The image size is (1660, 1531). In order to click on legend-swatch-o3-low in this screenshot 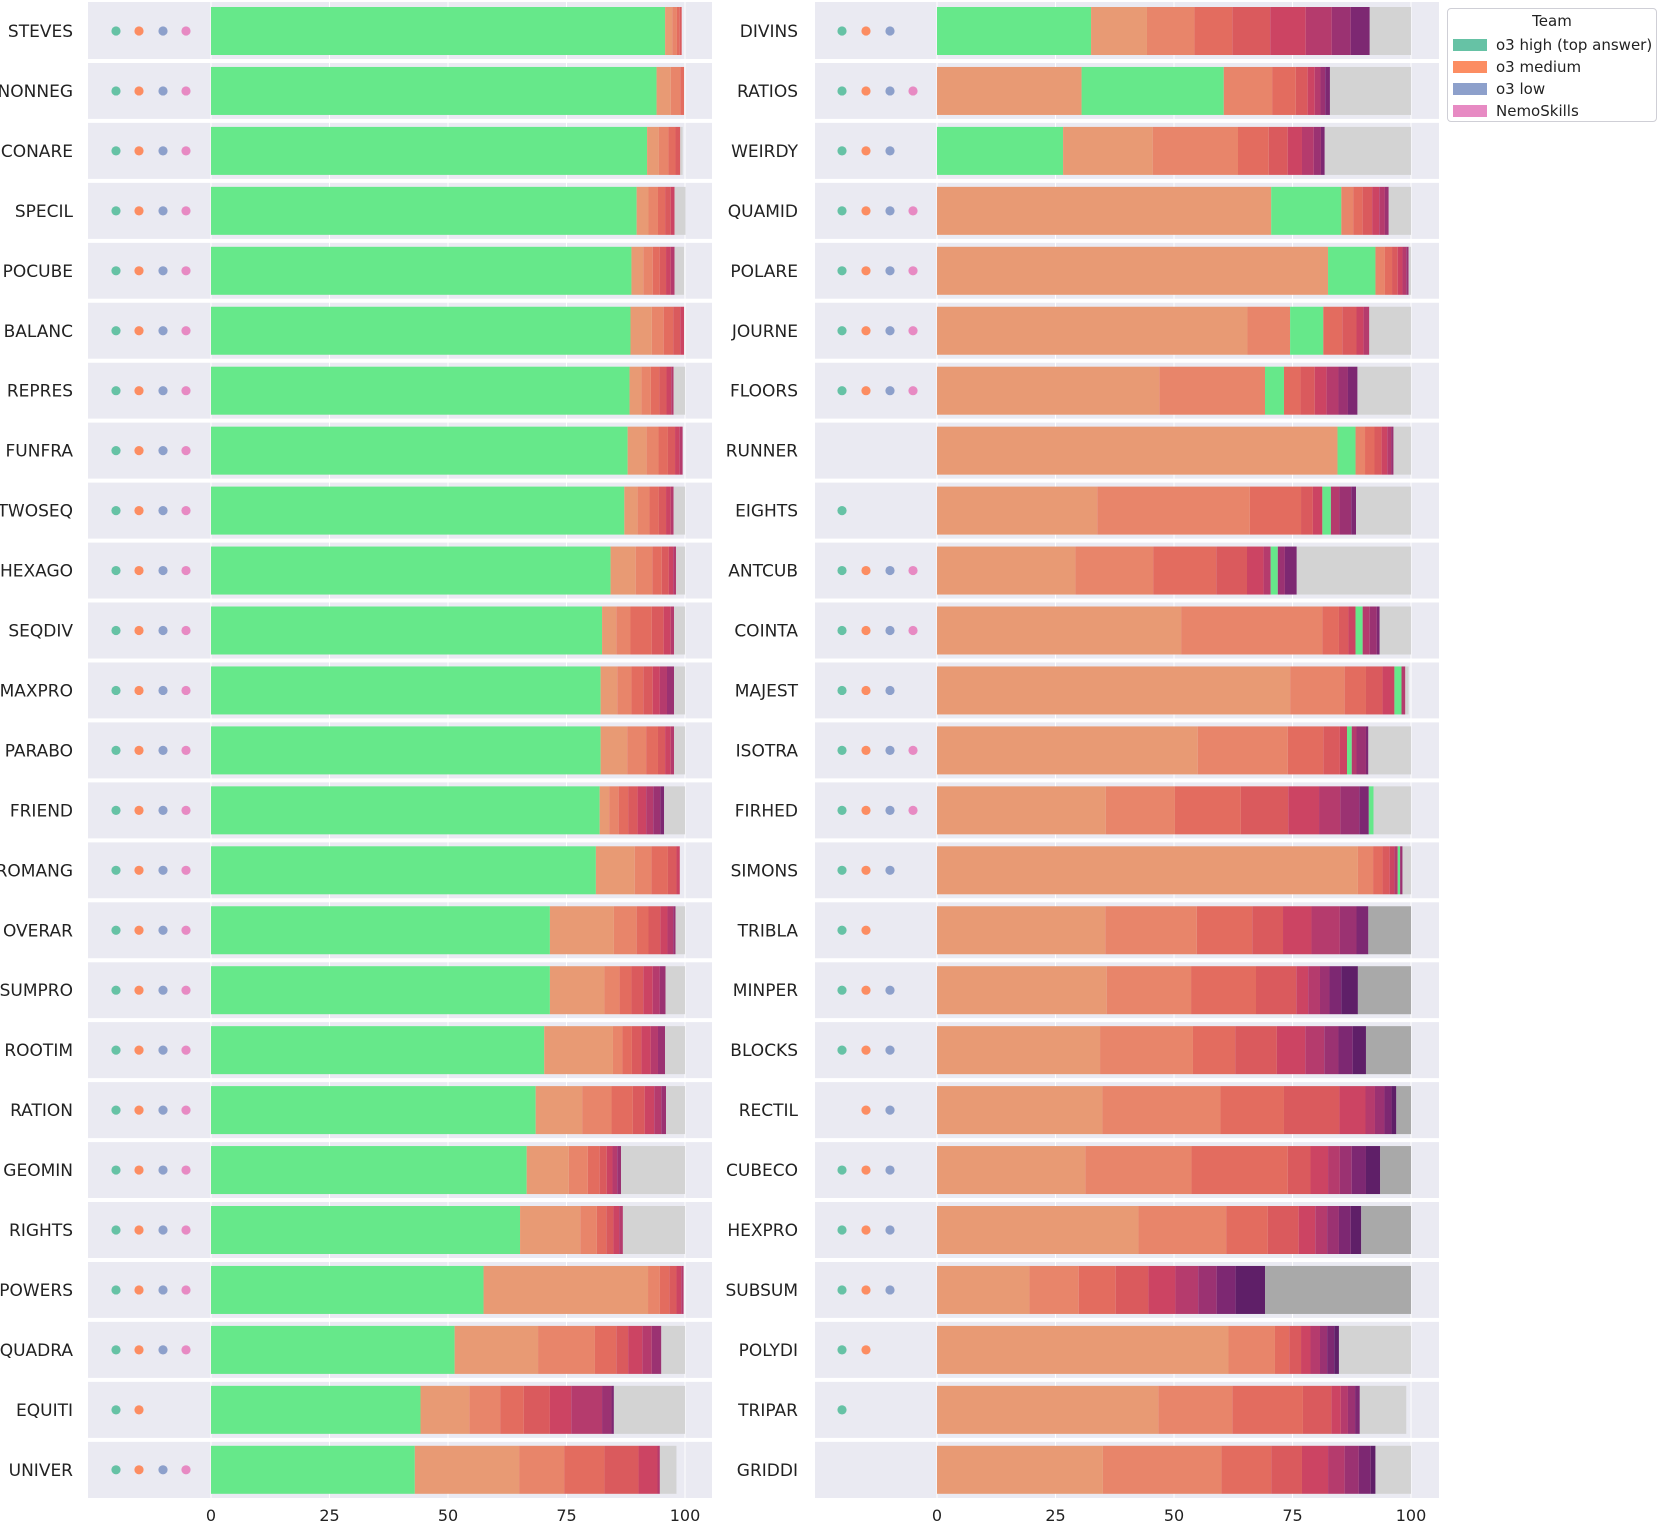, I will do `click(1470, 89)`.